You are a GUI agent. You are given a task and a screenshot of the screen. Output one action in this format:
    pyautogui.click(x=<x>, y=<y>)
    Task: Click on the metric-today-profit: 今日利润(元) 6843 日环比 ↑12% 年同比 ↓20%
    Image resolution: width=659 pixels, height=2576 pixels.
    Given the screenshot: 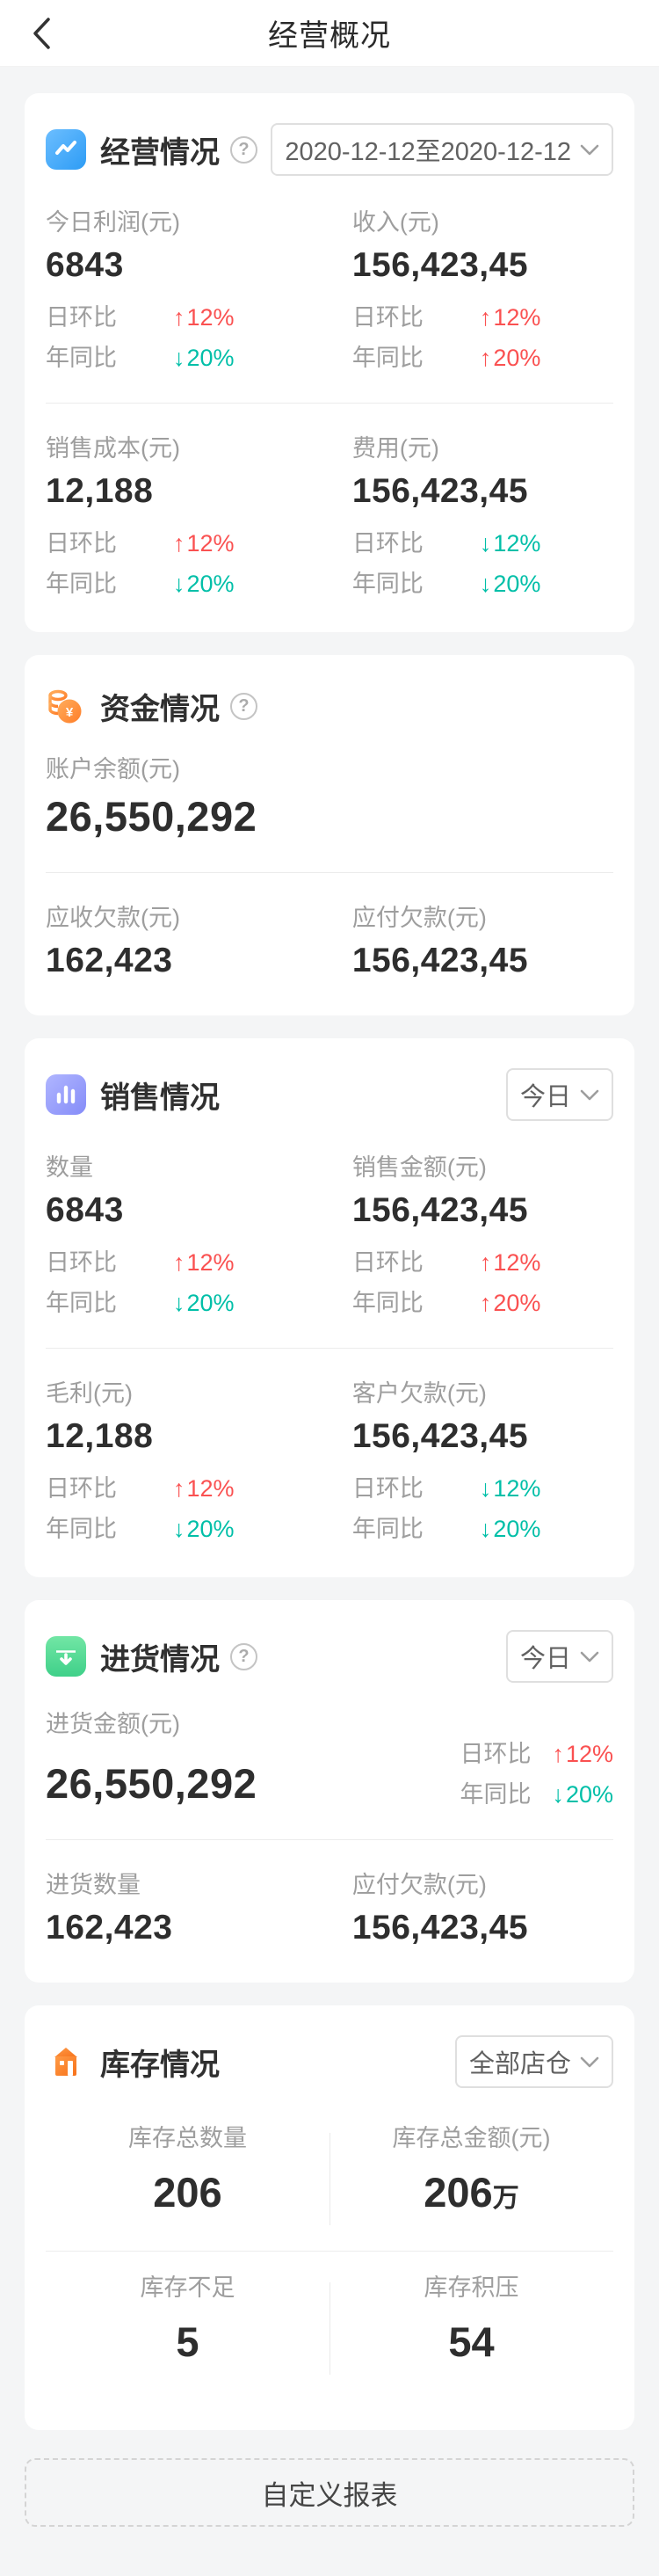 What is the action you would take?
    pyautogui.click(x=141, y=290)
    